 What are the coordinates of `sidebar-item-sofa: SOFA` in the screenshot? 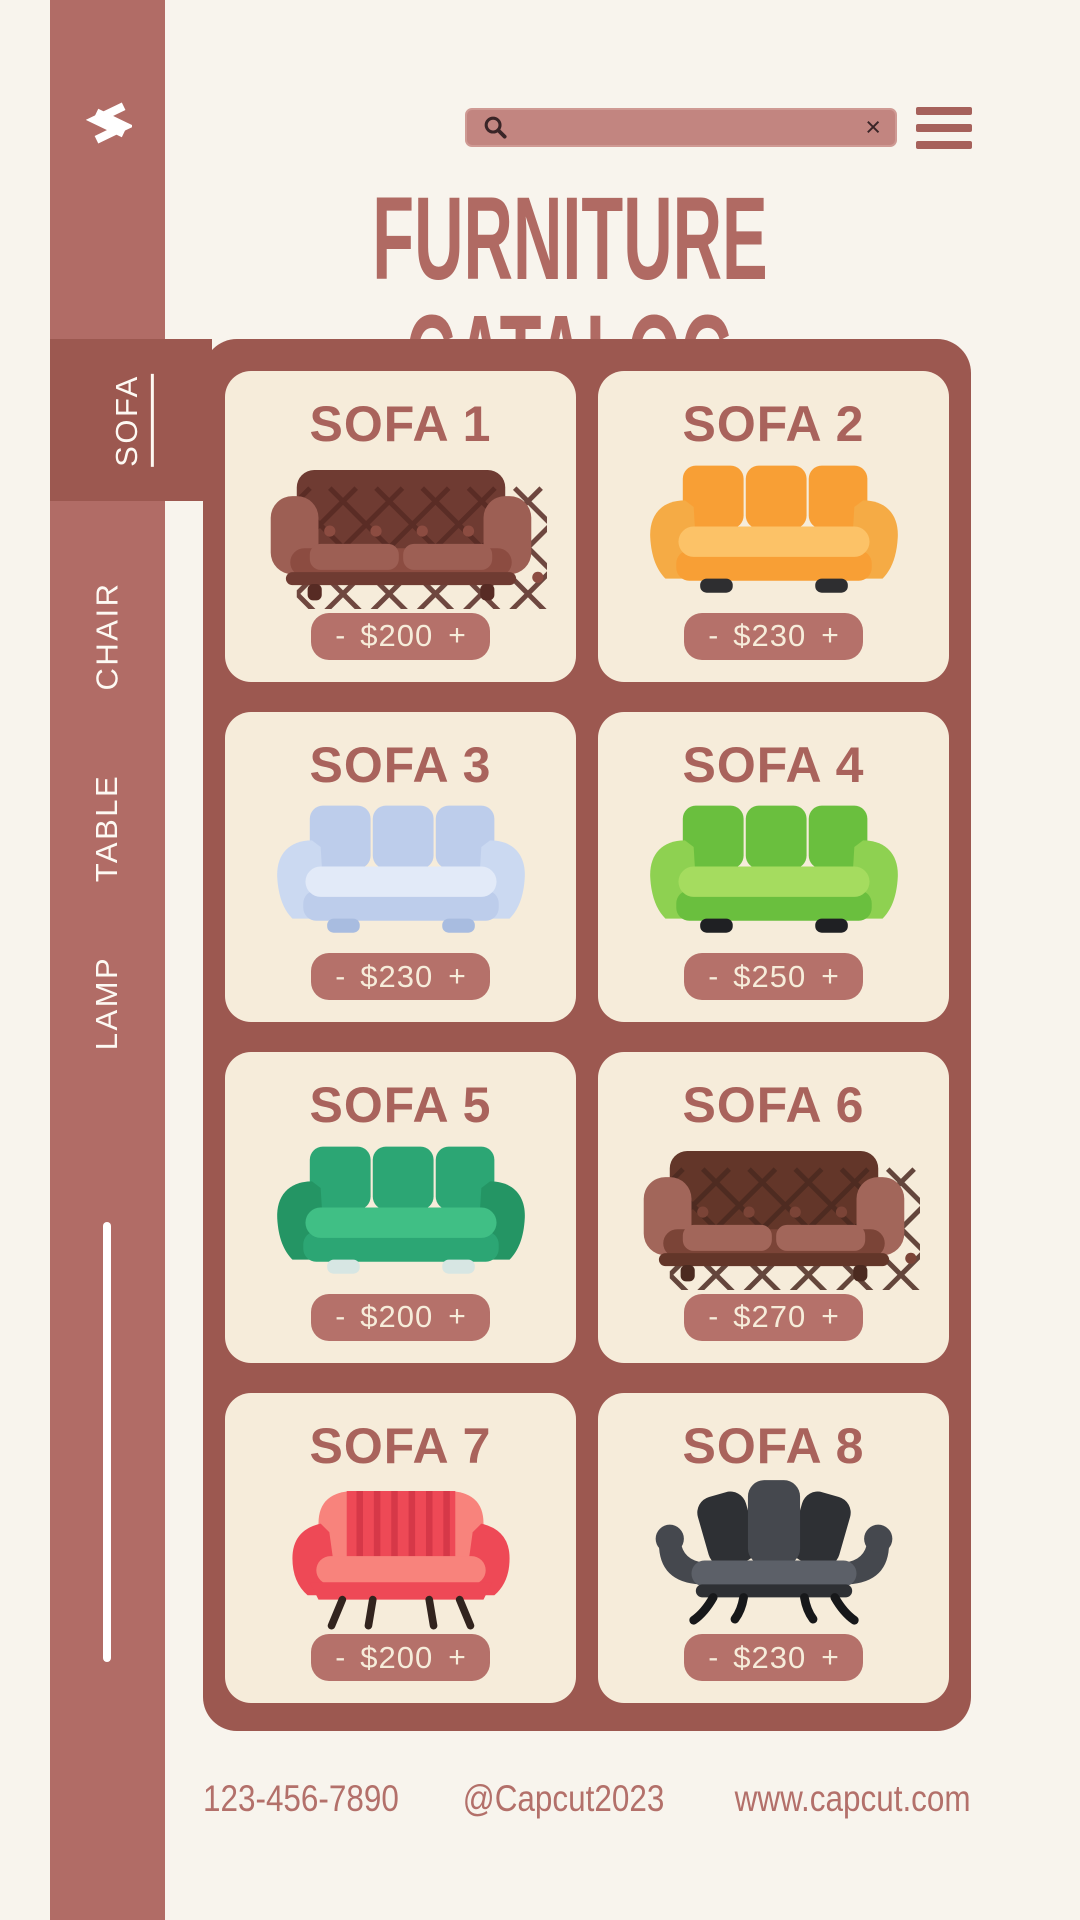 It's located at (131, 420).